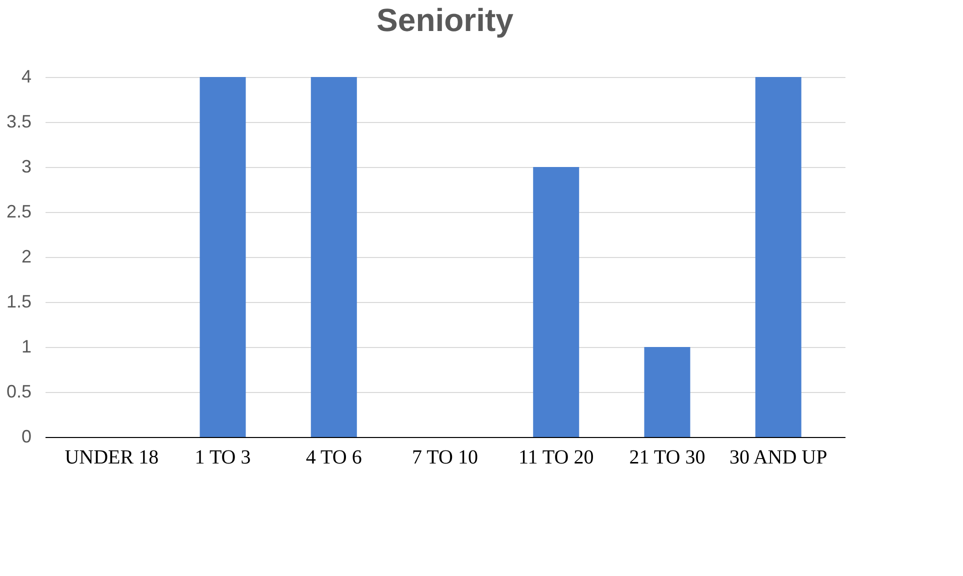  Describe the element at coordinates (222, 457) in the screenshot. I see `x-tick-label: 1 TO 3` at that location.